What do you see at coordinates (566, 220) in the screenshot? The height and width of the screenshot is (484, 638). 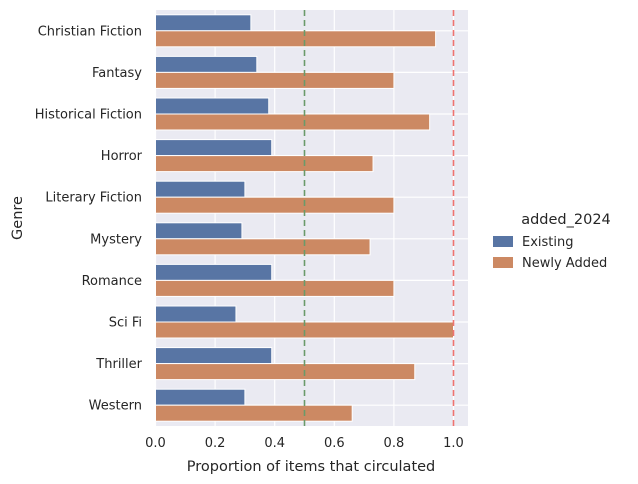 I see `legend-title: added_2024` at bounding box center [566, 220].